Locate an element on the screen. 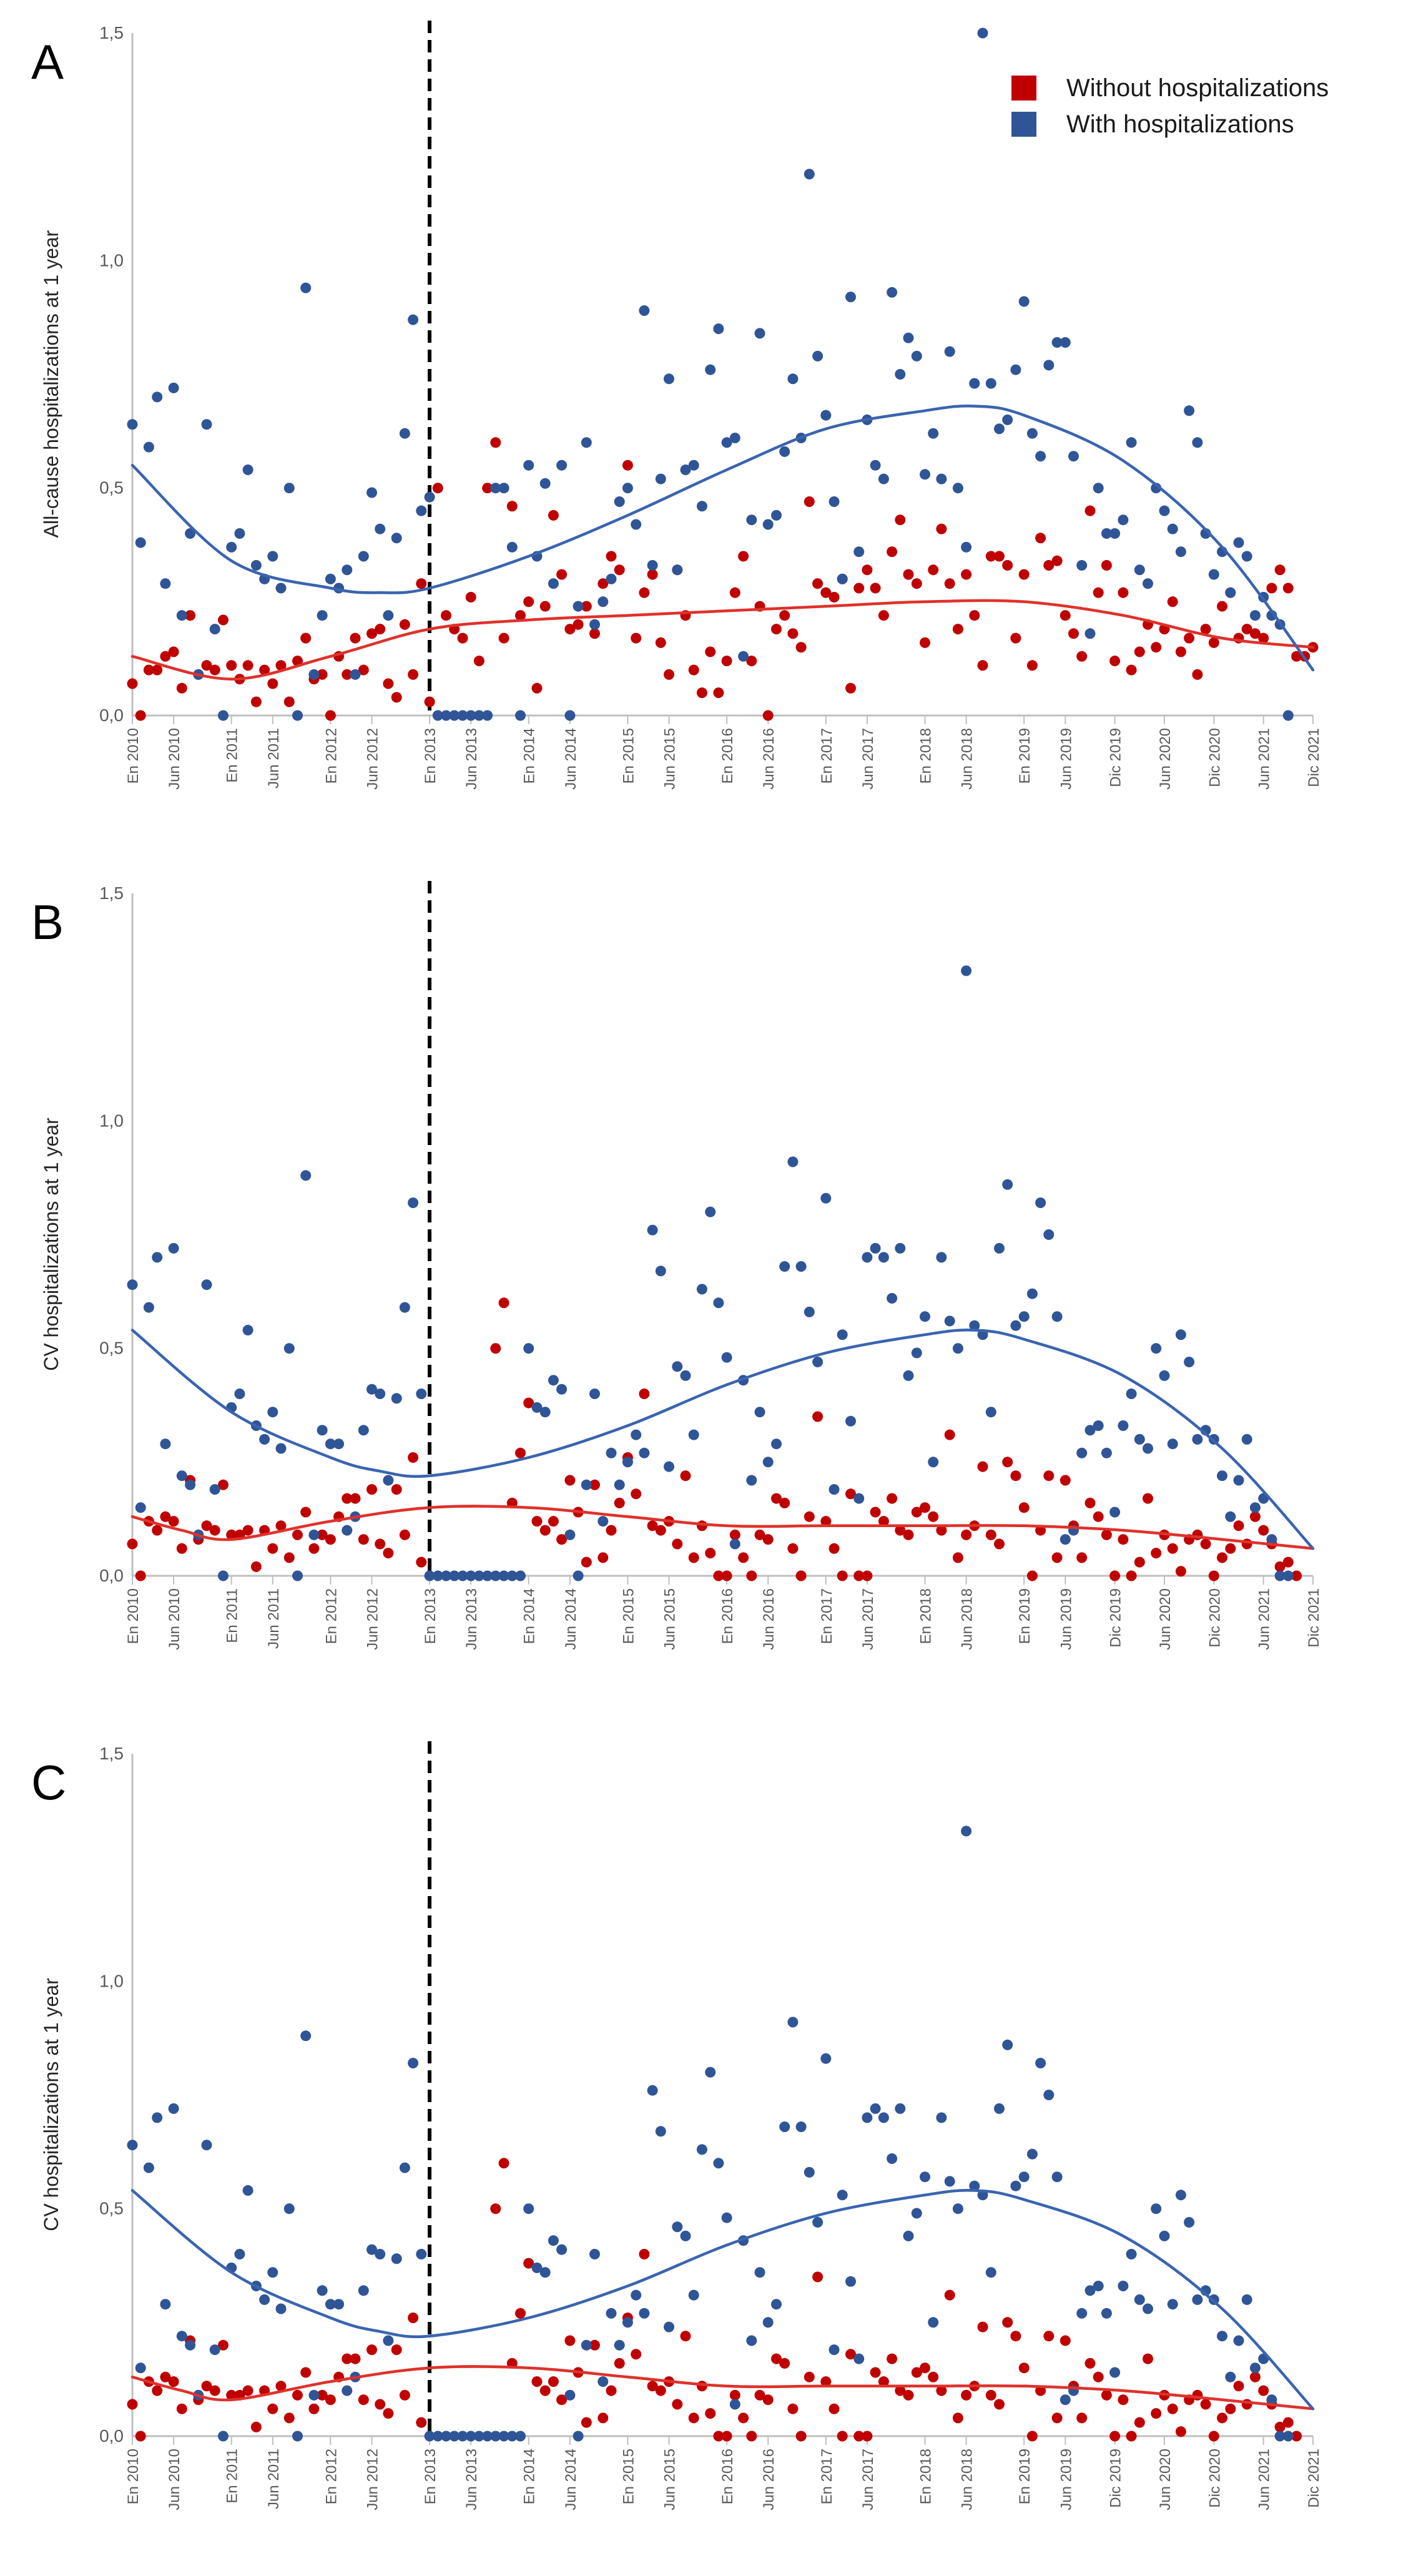  y-tick-label: 0,0 is located at coordinates (111, 2436).